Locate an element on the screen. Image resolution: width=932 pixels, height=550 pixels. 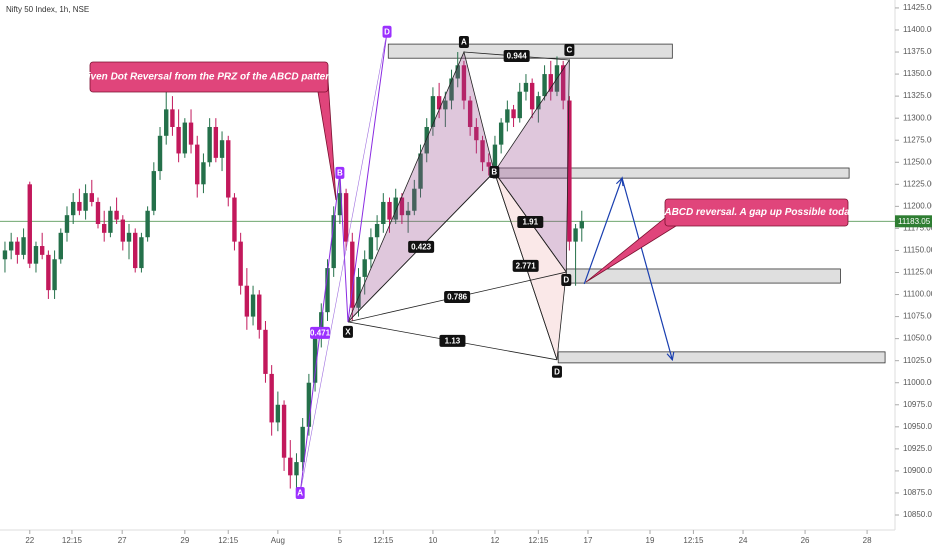
label-tag: 0.471 is located at coordinates (320, 332).